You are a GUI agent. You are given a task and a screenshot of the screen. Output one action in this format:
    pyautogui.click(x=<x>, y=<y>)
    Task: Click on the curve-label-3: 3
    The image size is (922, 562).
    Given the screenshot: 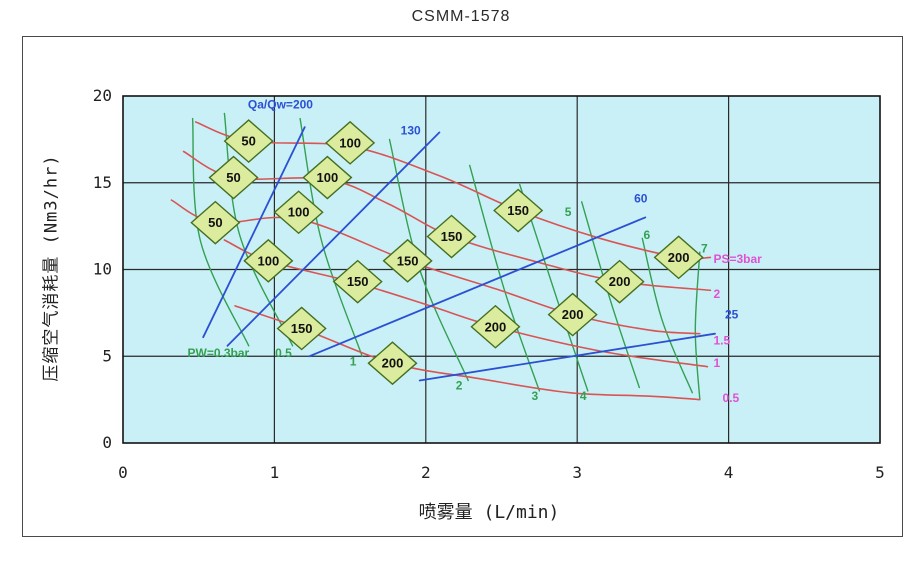 What is the action you would take?
    pyautogui.click(x=534, y=396)
    